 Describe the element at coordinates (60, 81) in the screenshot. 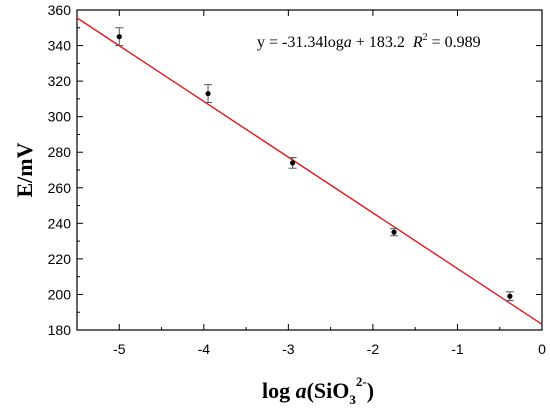

I see `y-tick-label: 320` at that location.